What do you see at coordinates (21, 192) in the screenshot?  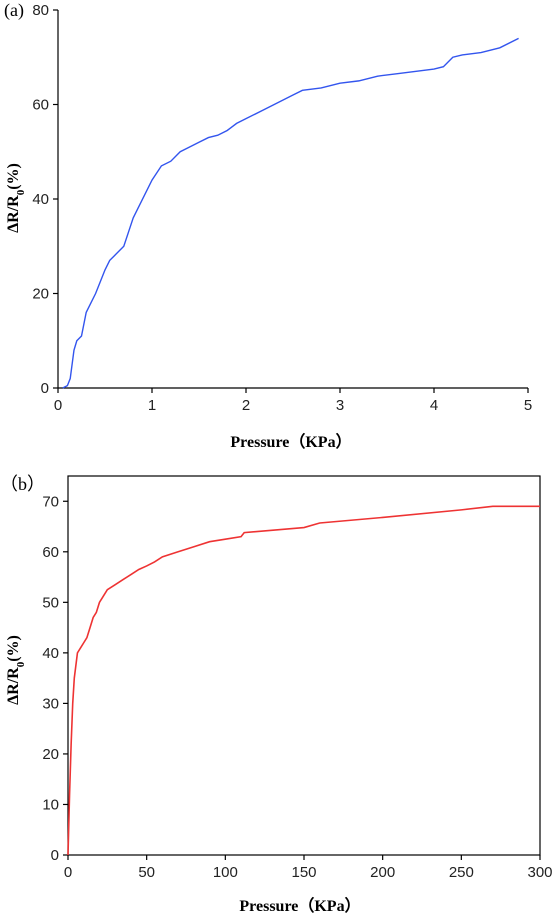 I see `panel-a-y-axis-label-subscript: 0` at bounding box center [21, 192].